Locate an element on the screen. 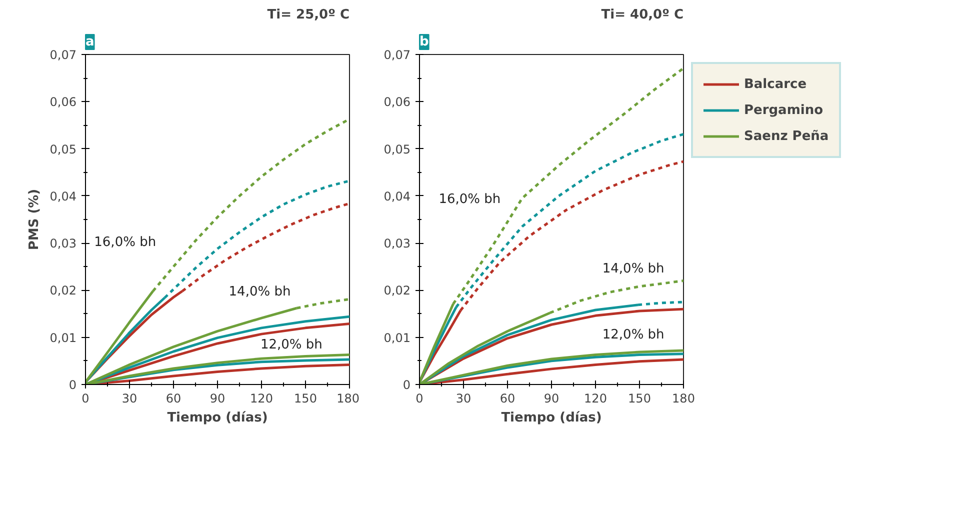  chart-subtitle: a is located at coordinates (90, 42).